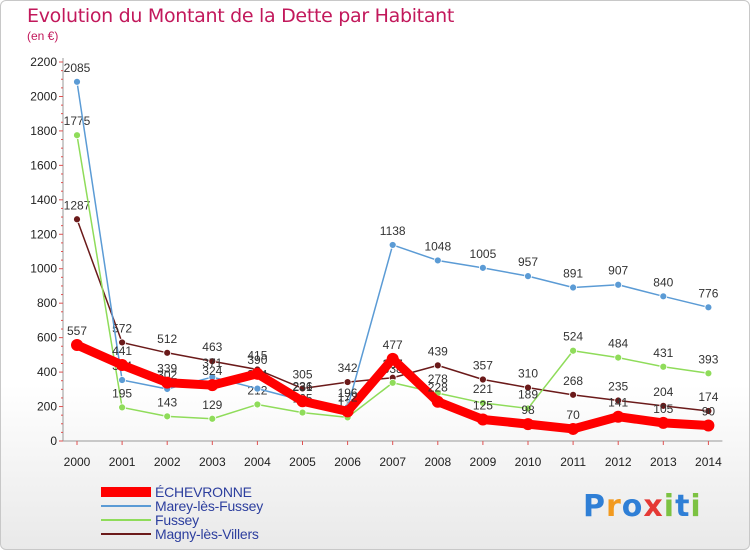 The image size is (750, 550). What do you see at coordinates (77, 121) in the screenshot?
I see `data-label: 1775` at bounding box center [77, 121].